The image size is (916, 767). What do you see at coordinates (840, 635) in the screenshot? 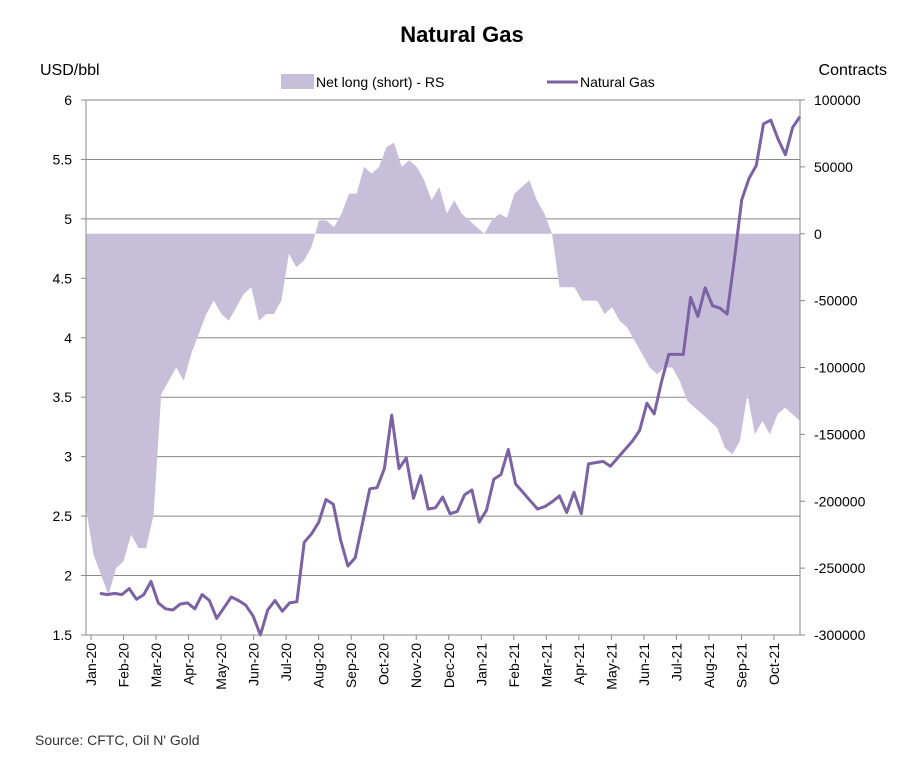
I see `right-tick-label: -300000` at bounding box center [840, 635].